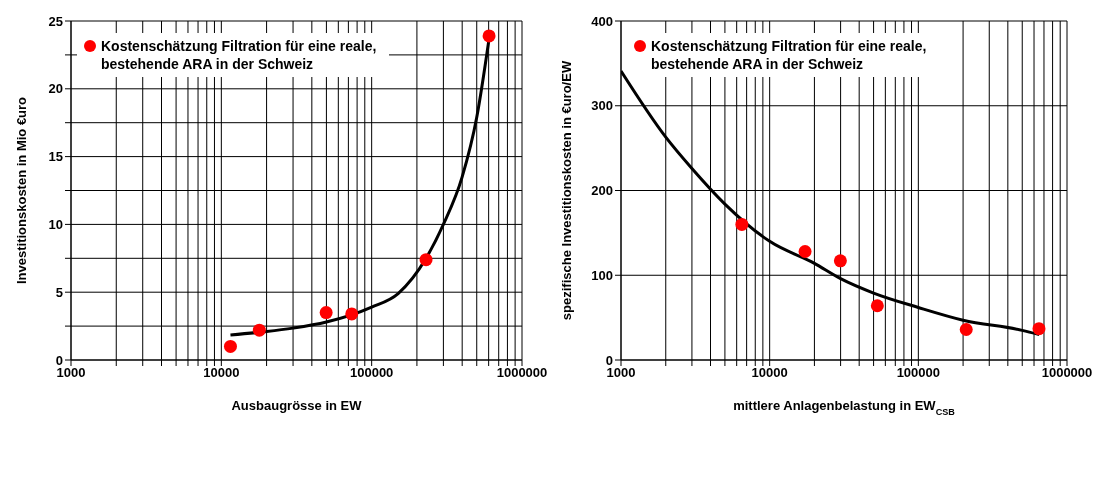 The height and width of the screenshot is (479, 1101). Describe the element at coordinates (21, 190) in the screenshot. I see `y-axis-title: Investitionskosten in Mio €uro` at that location.